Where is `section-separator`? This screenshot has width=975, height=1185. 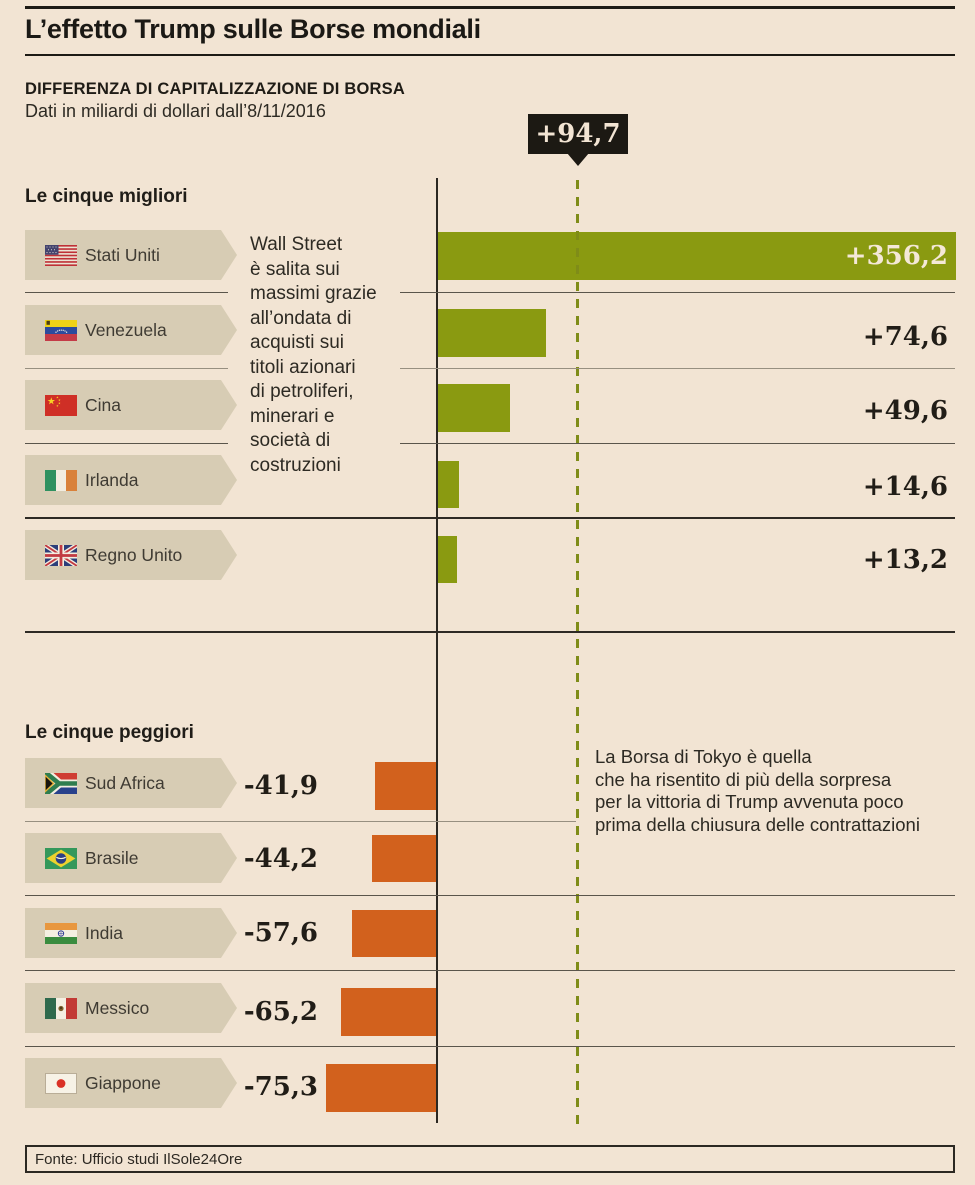
section-separator is located at coordinates (490, 632).